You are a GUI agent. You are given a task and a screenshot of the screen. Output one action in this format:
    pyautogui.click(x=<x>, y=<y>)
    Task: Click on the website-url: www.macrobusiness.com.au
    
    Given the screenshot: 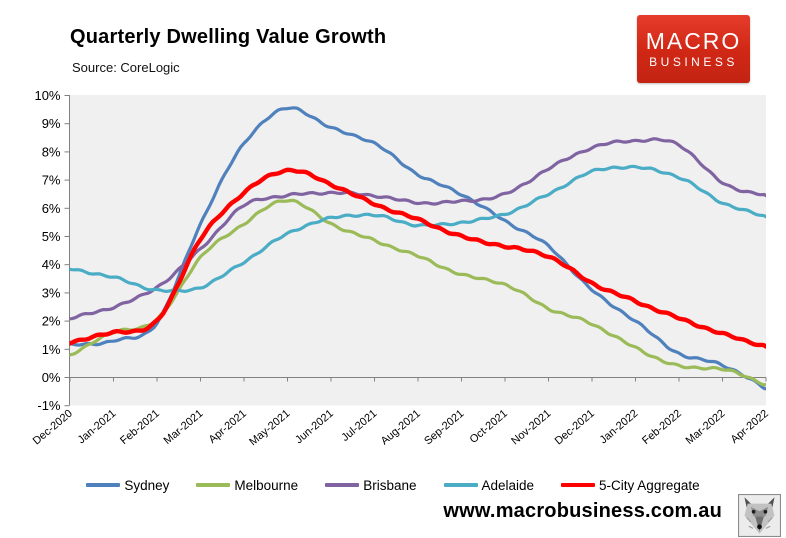 What is the action you would take?
    pyautogui.click(x=582, y=511)
    